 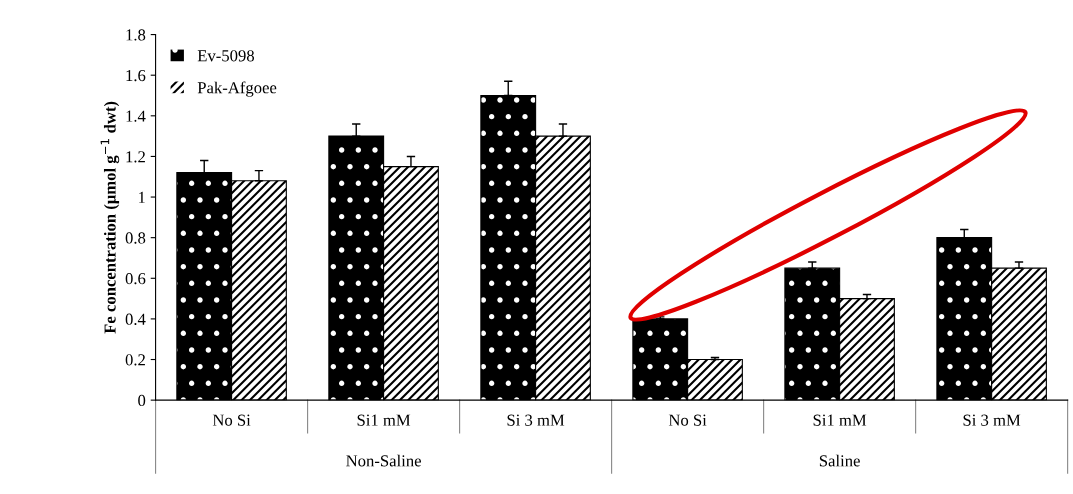 I want to click on y-tick-label: 0.8, so click(x=135, y=238).